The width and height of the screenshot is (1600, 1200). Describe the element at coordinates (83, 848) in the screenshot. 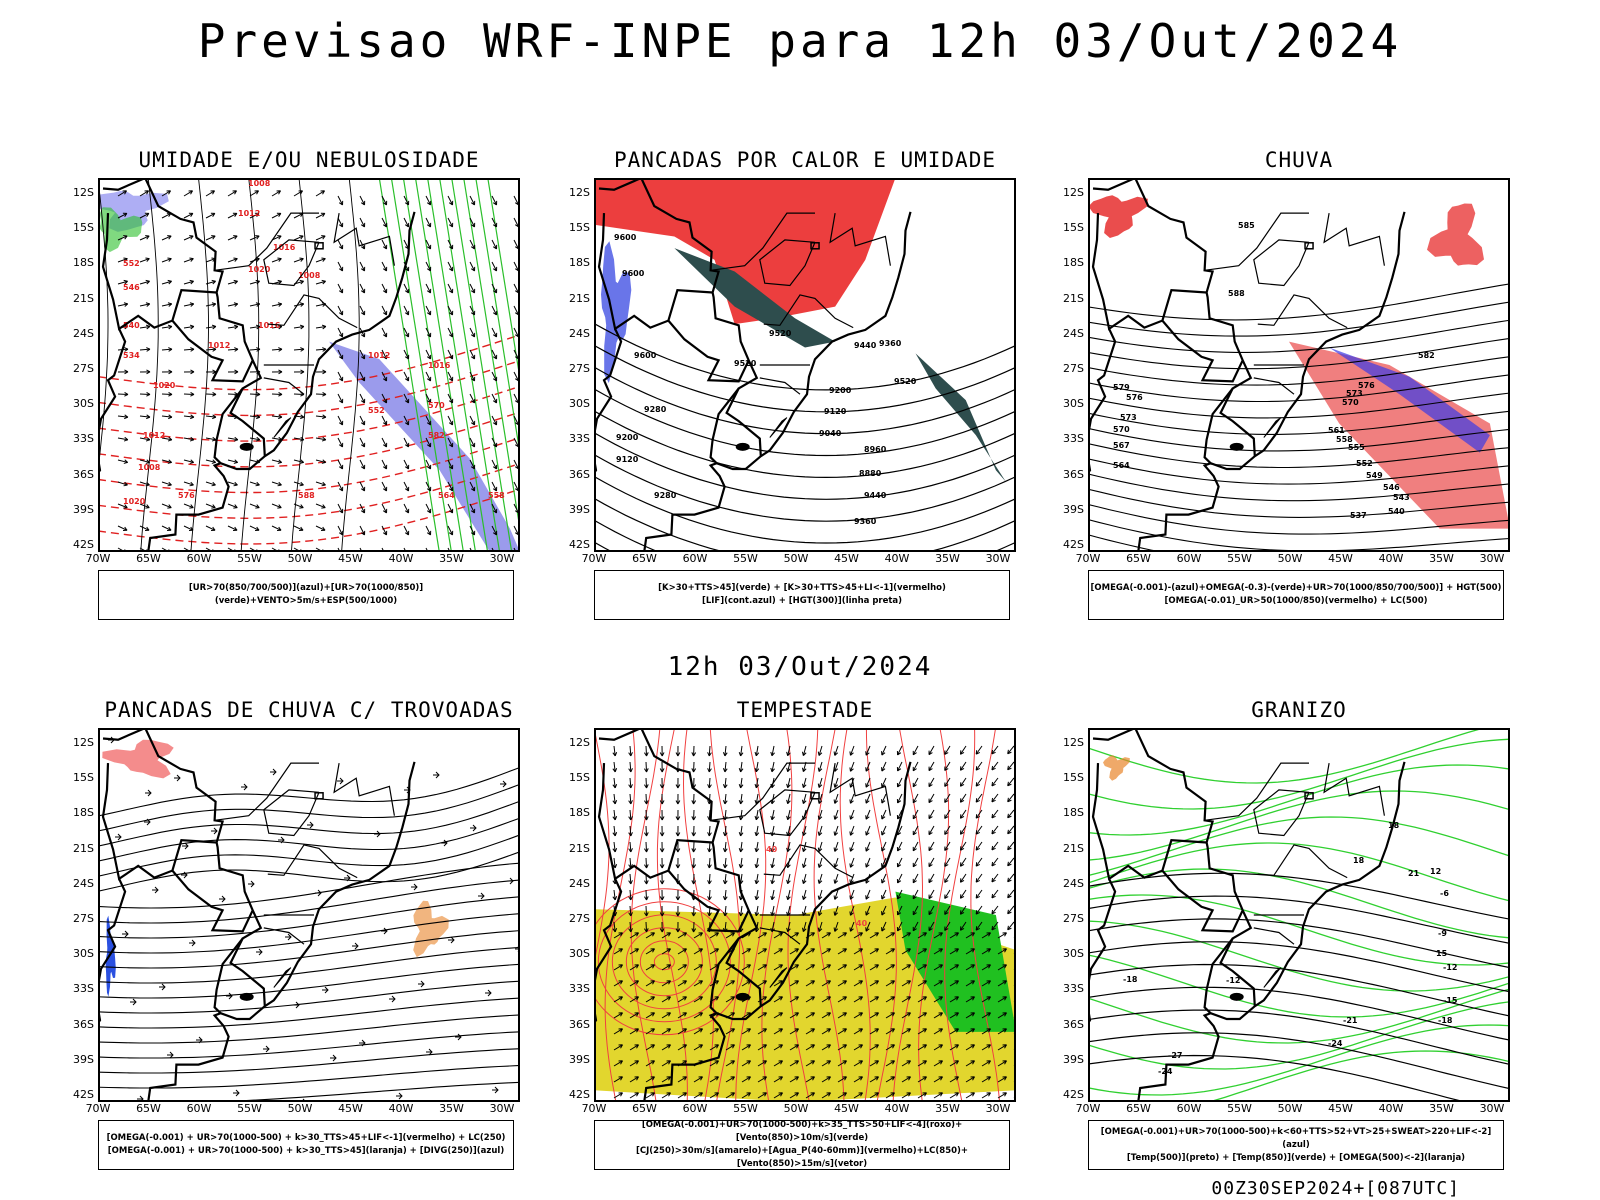

I see `lat-tick-label: 21S` at that location.